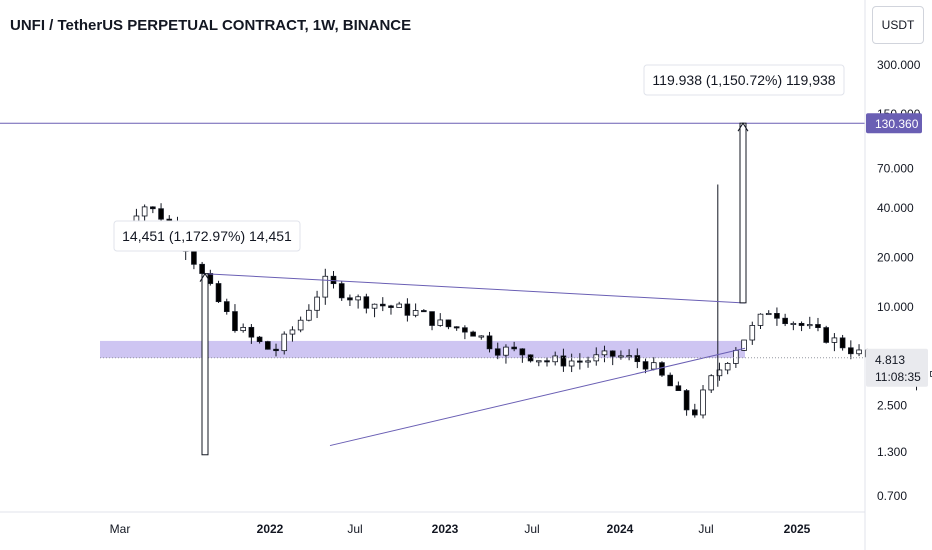 The image size is (932, 550). Describe the element at coordinates (743, 80) in the screenshot. I see `measurement-2-label: 119.938 (1,150.72%) 119,938` at that location.